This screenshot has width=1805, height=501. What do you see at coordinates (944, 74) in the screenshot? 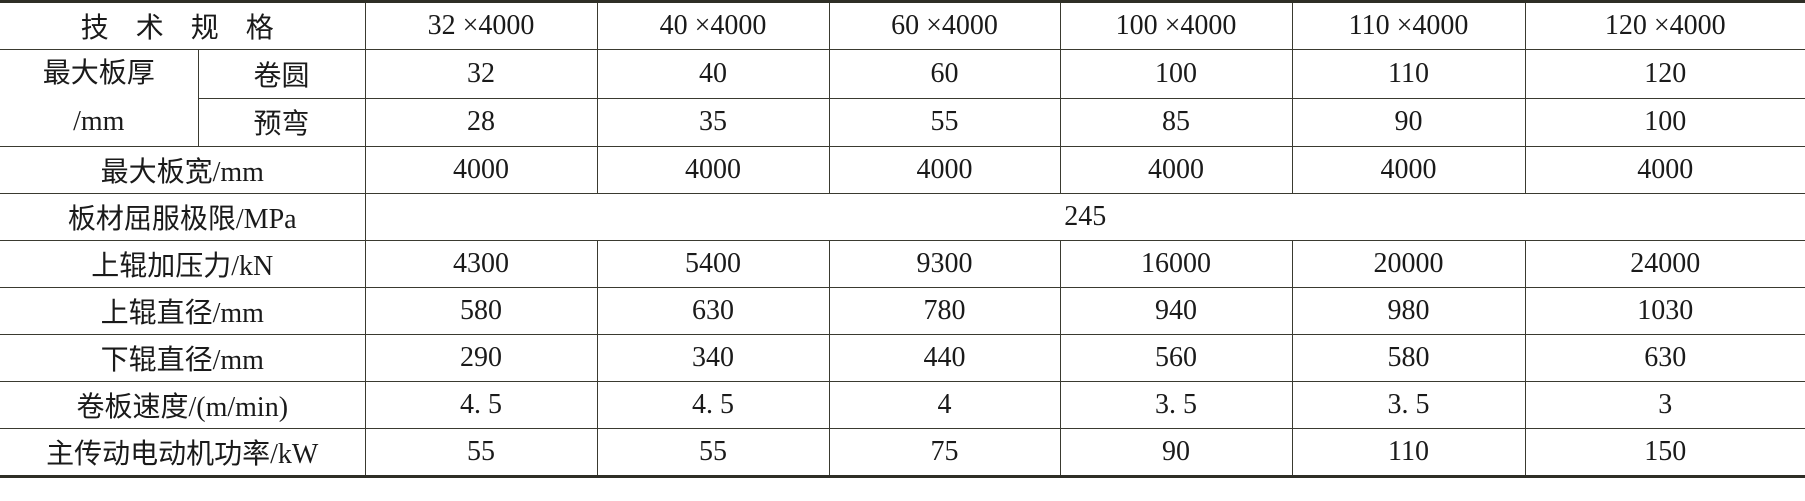
I see `cell: 60` at bounding box center [944, 74].